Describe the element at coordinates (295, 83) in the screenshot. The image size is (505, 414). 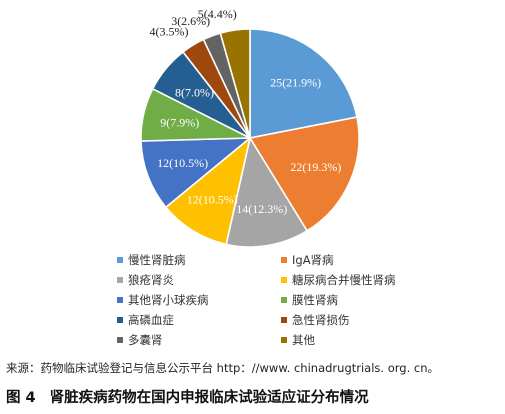
I see `slice-label-1: 25(21.9%)` at that location.